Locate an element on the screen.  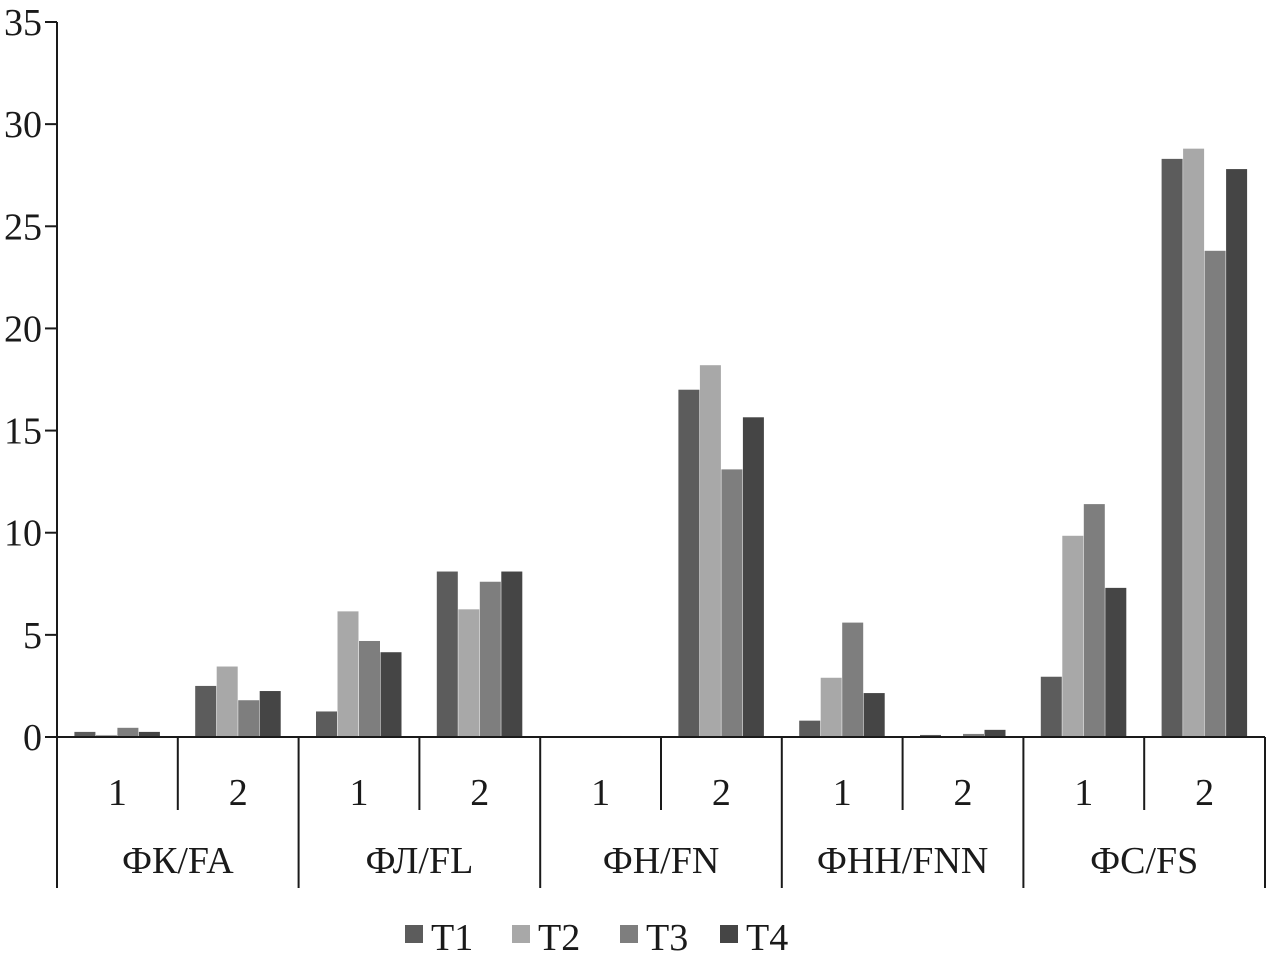
legend-item-t1: T1 is located at coordinates (439, 938).